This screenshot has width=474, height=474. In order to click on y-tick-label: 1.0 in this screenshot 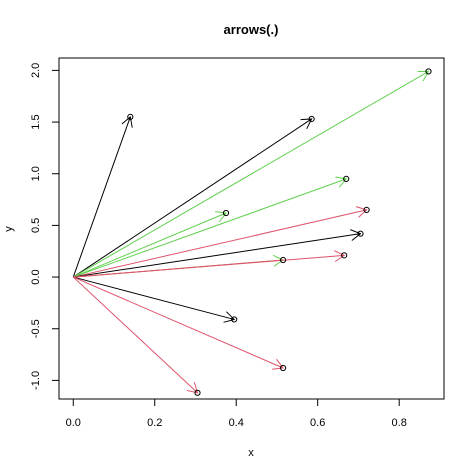, I will do `click(36, 173)`.